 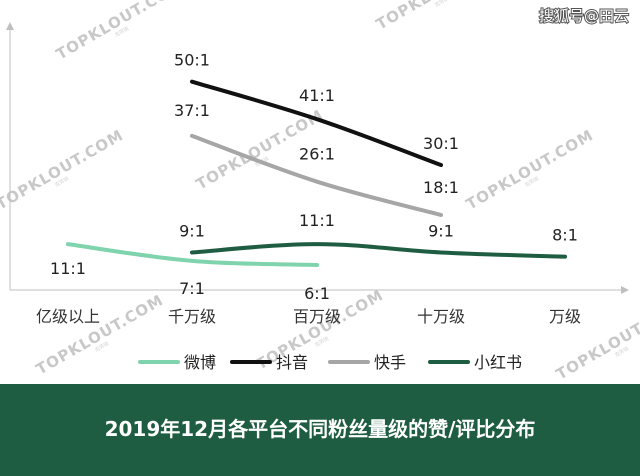 I want to click on legend-label-kuaishou: 快手, so click(x=390, y=362).